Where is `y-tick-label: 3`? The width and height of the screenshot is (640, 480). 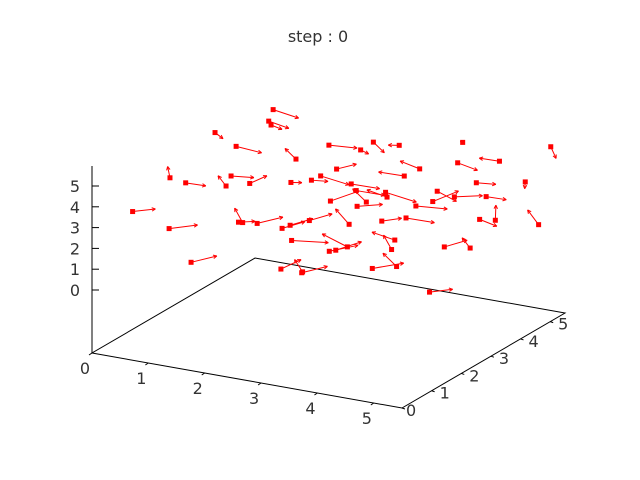 y-tick-label: 3 is located at coordinates (504, 358).